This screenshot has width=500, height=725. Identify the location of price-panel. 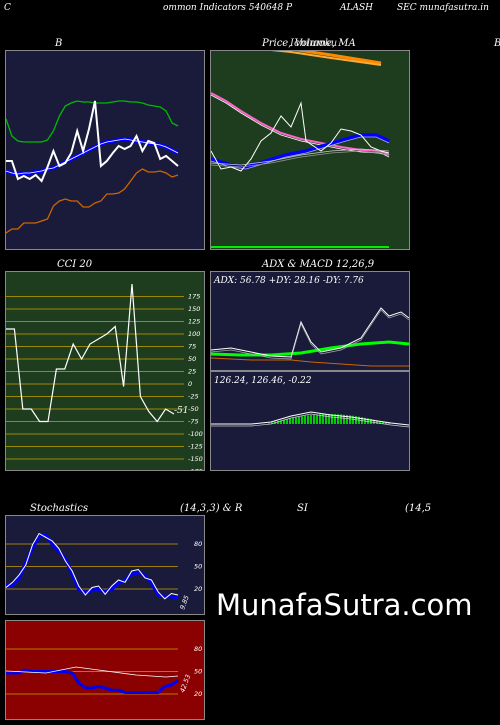
(310, 150).